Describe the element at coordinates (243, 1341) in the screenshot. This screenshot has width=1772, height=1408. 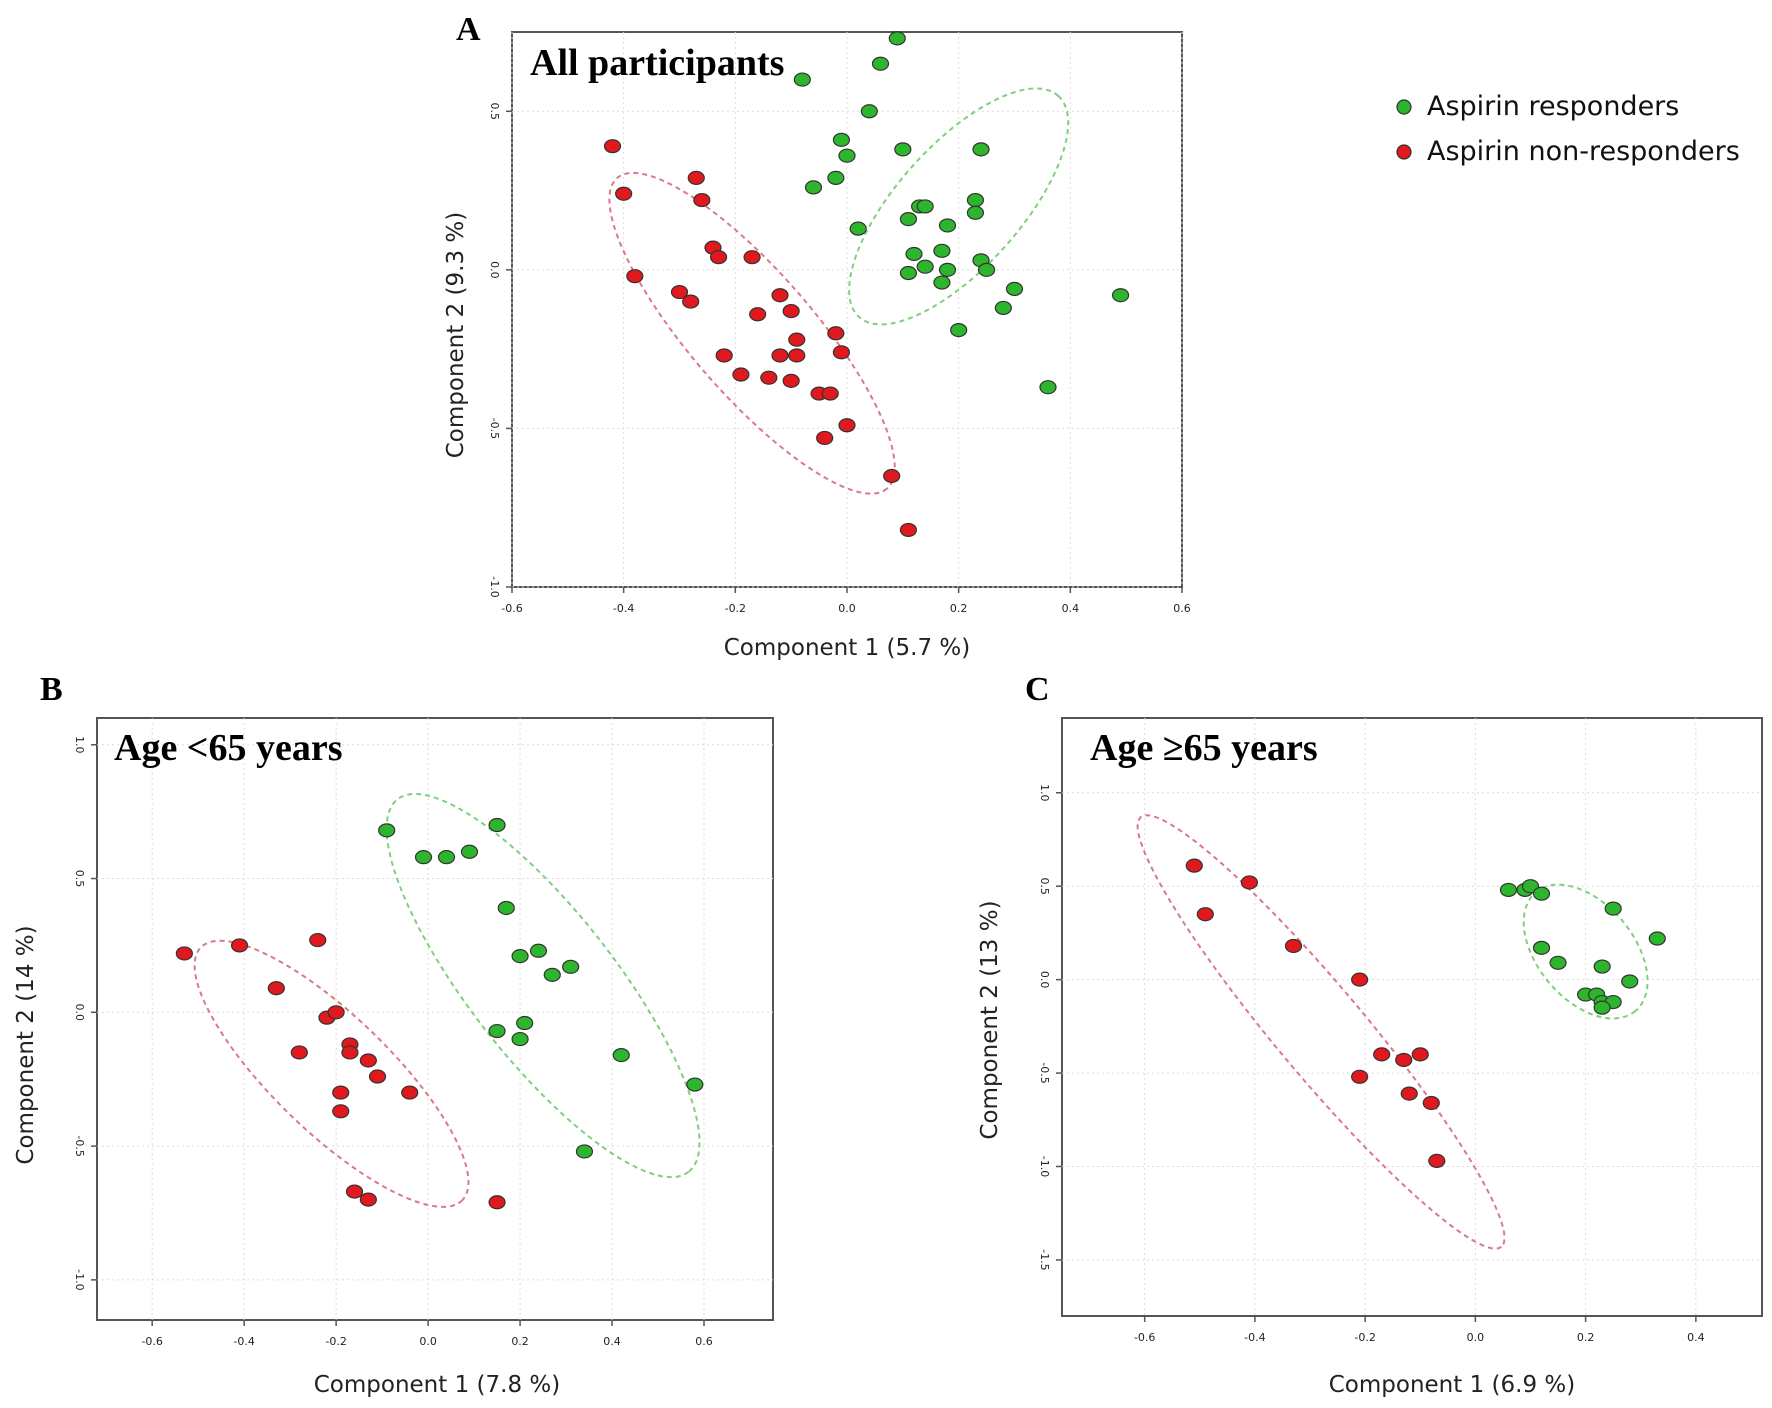
I see `panel-b-xtick-label: -0.4` at that location.